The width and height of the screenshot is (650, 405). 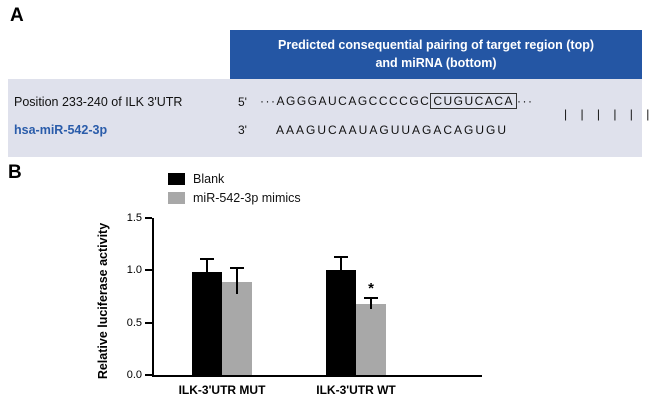 What do you see at coordinates (176, 198) in the screenshot?
I see `legend-swatch-mimics` at bounding box center [176, 198].